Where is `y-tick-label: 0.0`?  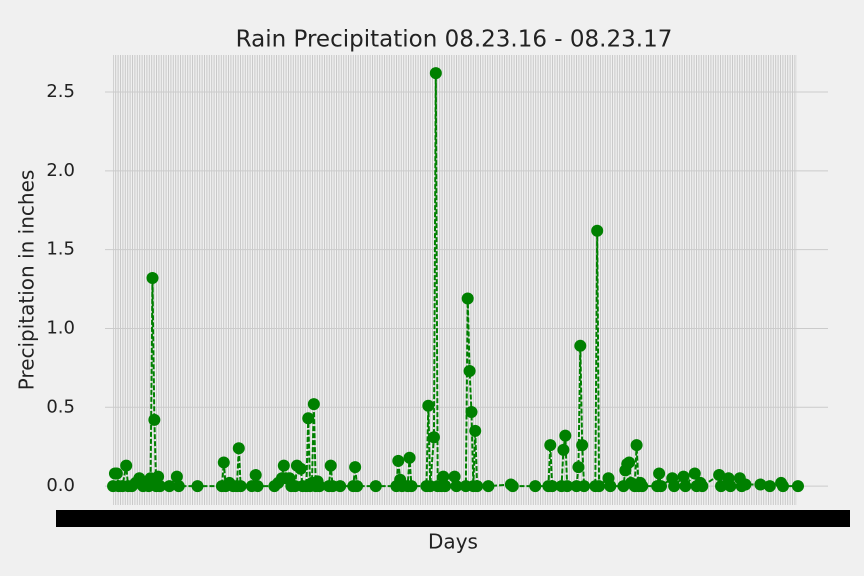 y-tick-label: 0.0 is located at coordinates (60, 485).